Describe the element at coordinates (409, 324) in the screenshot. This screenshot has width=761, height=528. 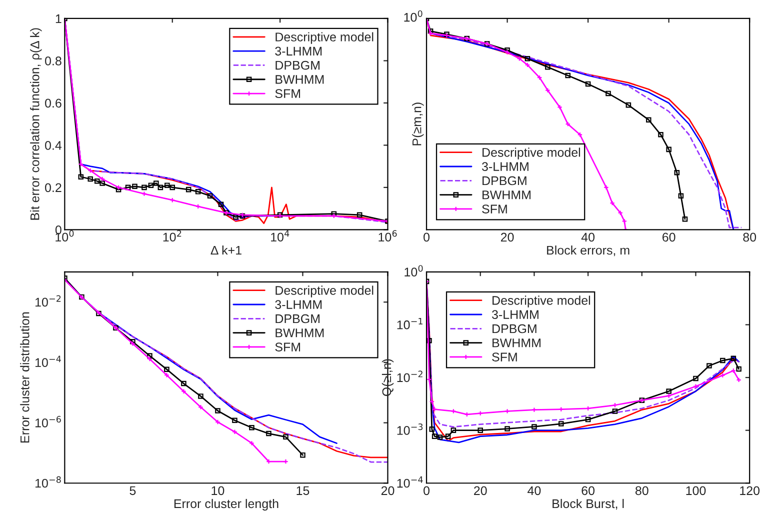
I see `y-tick-label: 10$^{−1}$` at that location.